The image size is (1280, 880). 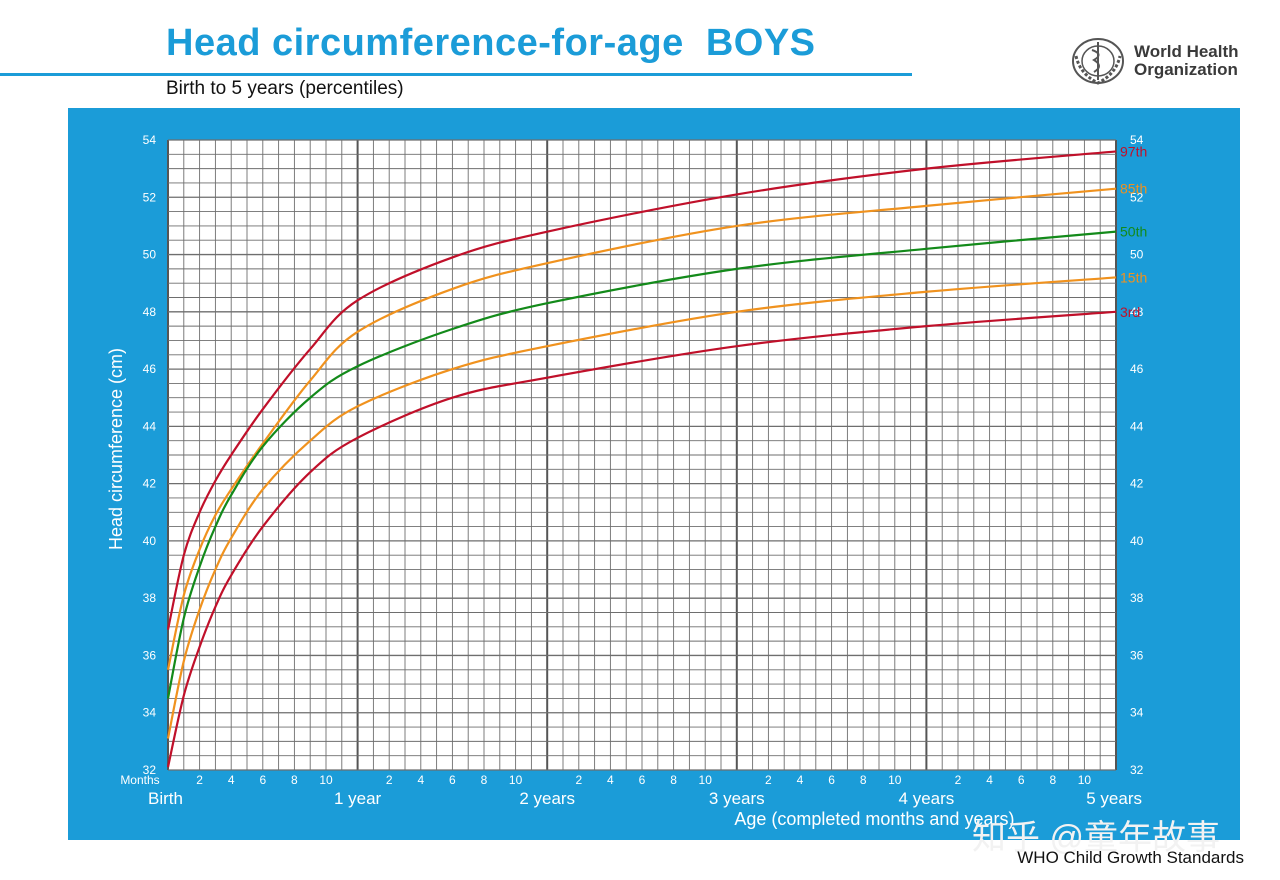 What do you see at coordinates (1137, 369) in the screenshot?
I see `y-tick-label-right: 46` at bounding box center [1137, 369].